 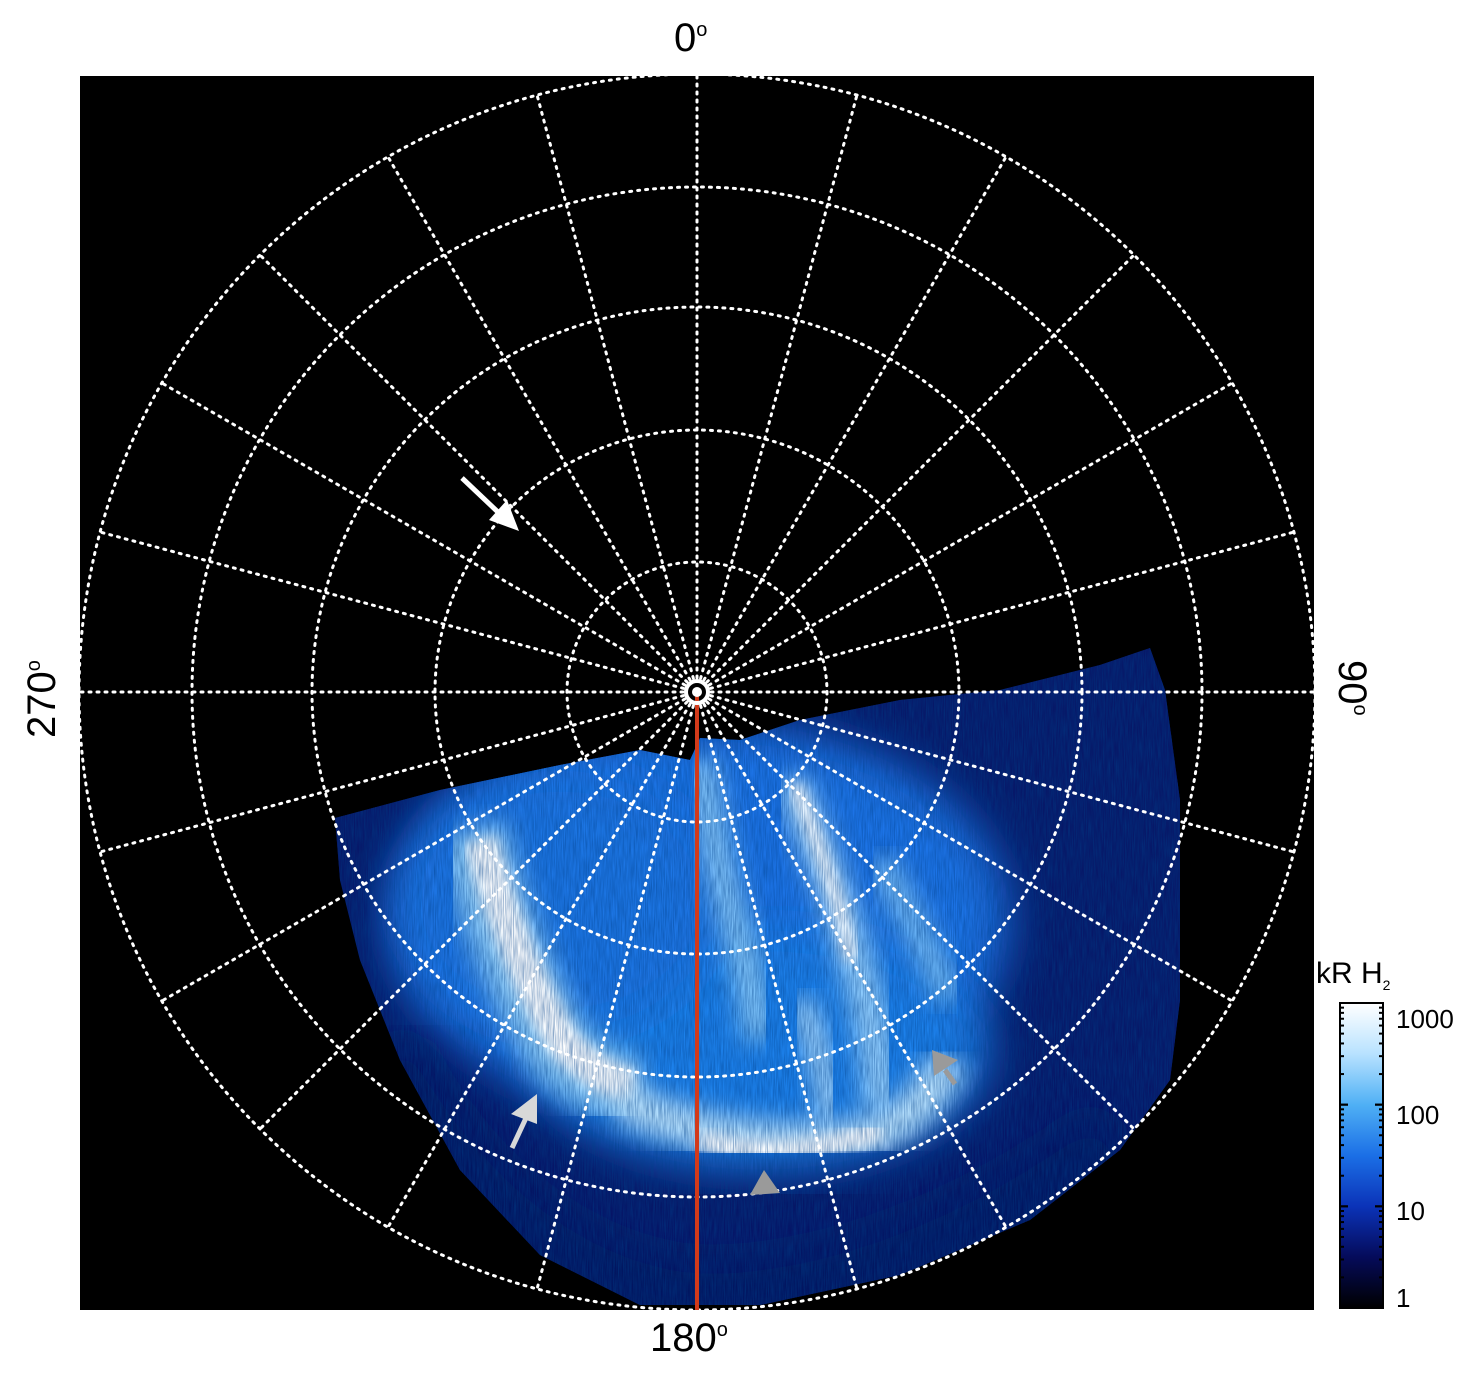 What do you see at coordinates (1418, 1115) in the screenshot?
I see `colorbar-tick-label: 100` at bounding box center [1418, 1115].